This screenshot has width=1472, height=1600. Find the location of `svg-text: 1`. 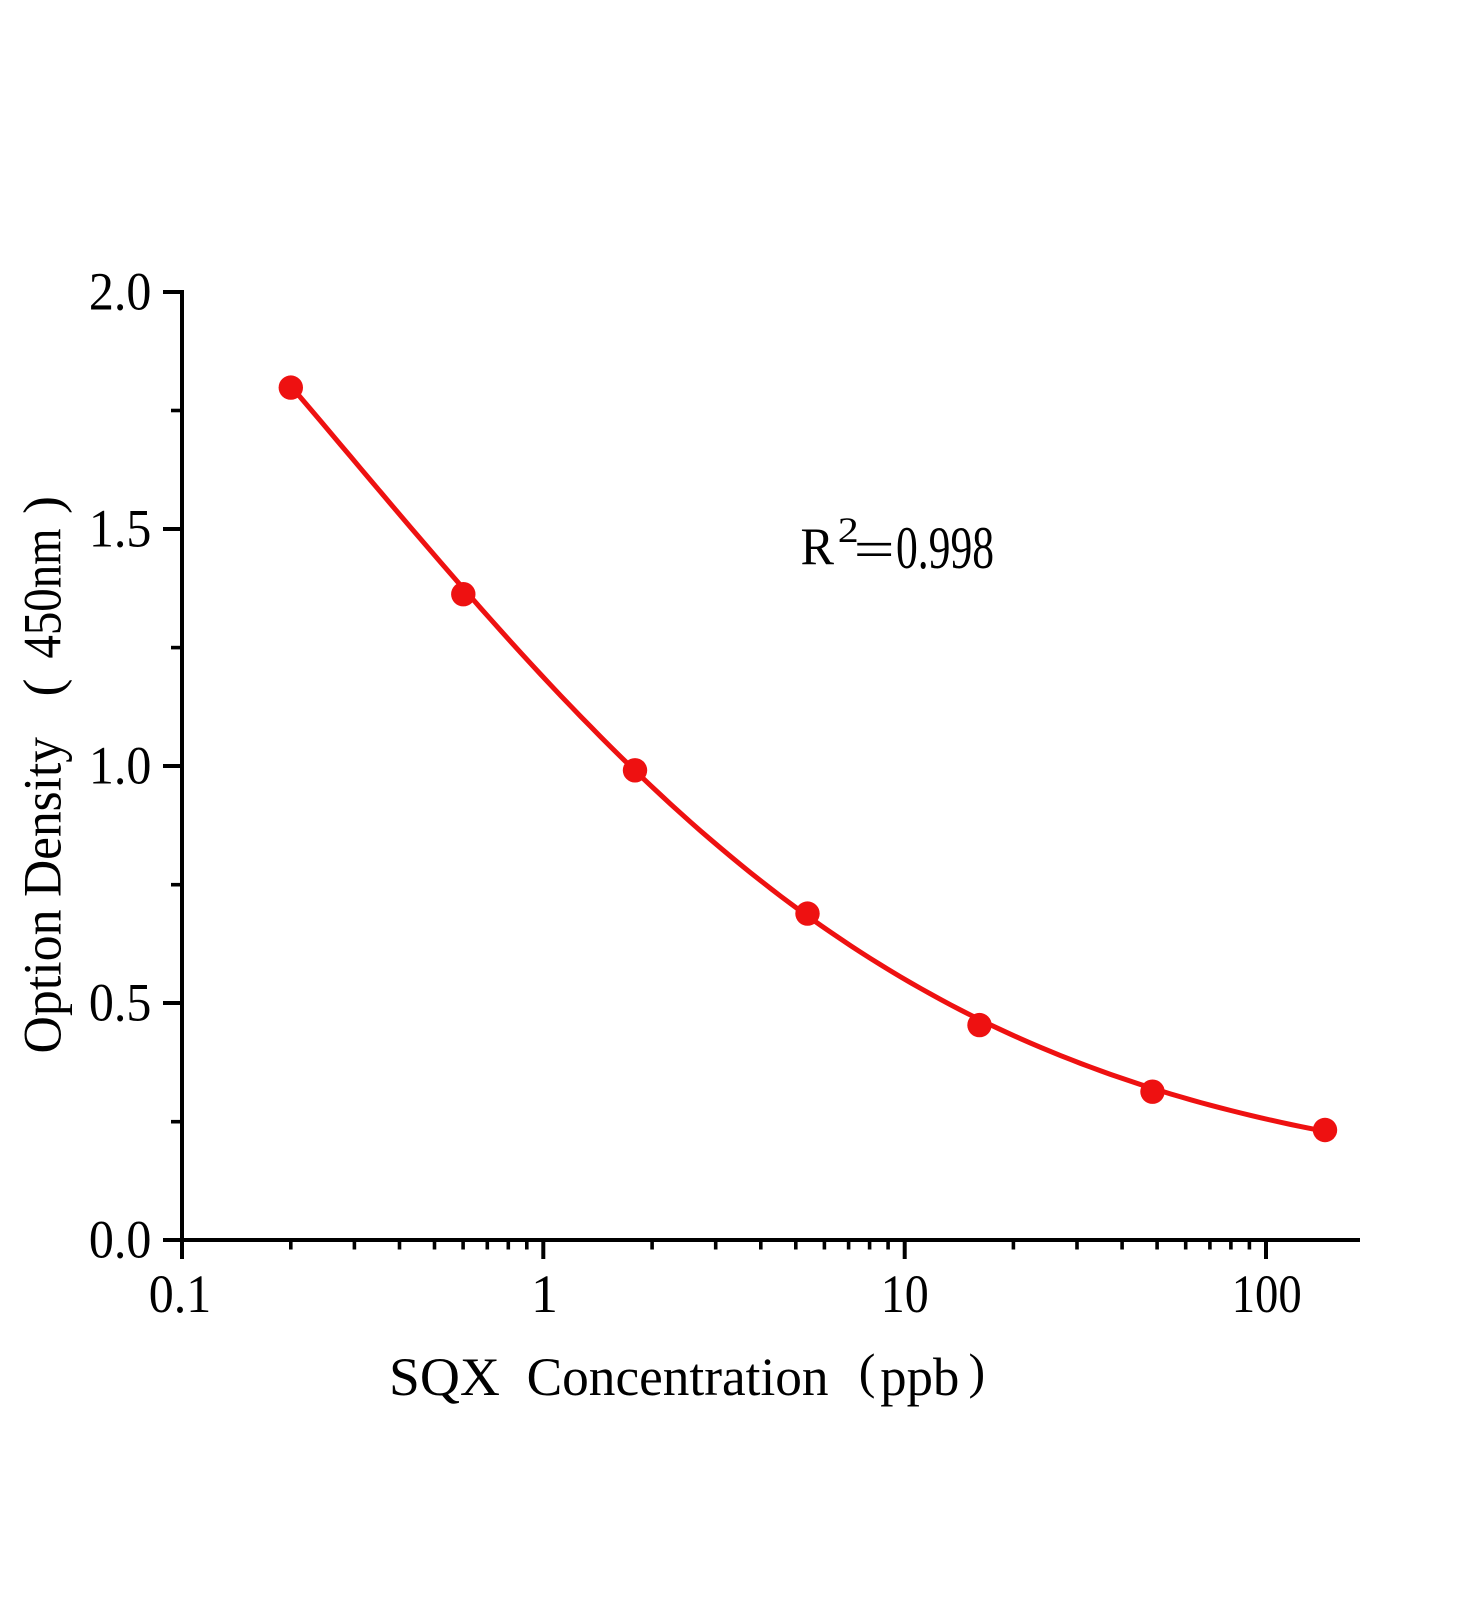

svg-text: 1 is located at coordinates (544, 1294).